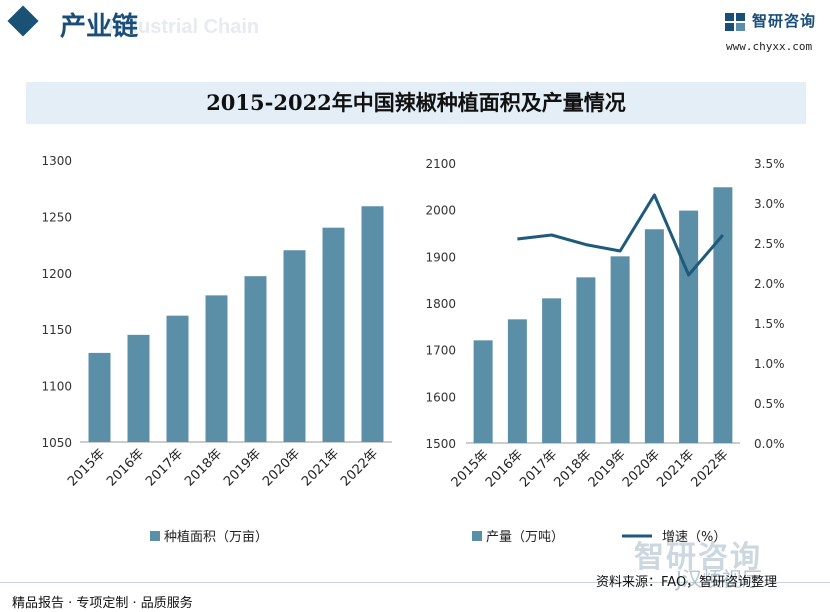  I want to click on brand-url: www.chyxx.com, so click(769, 46).